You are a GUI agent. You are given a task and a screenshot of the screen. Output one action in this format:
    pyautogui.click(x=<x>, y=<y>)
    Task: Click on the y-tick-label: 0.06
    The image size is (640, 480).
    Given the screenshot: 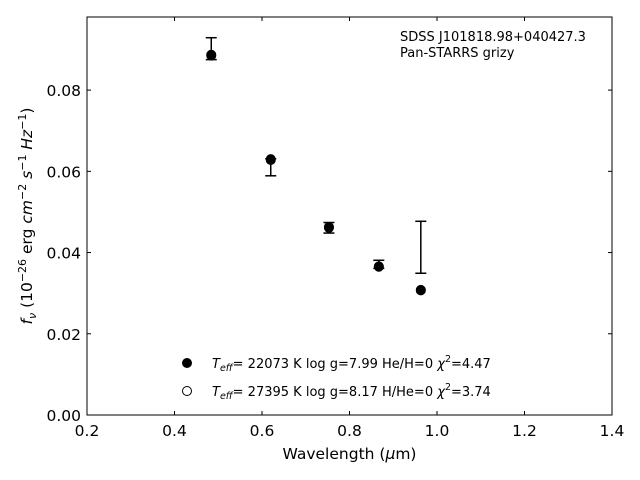 What is the action you would take?
    pyautogui.click(x=63, y=172)
    